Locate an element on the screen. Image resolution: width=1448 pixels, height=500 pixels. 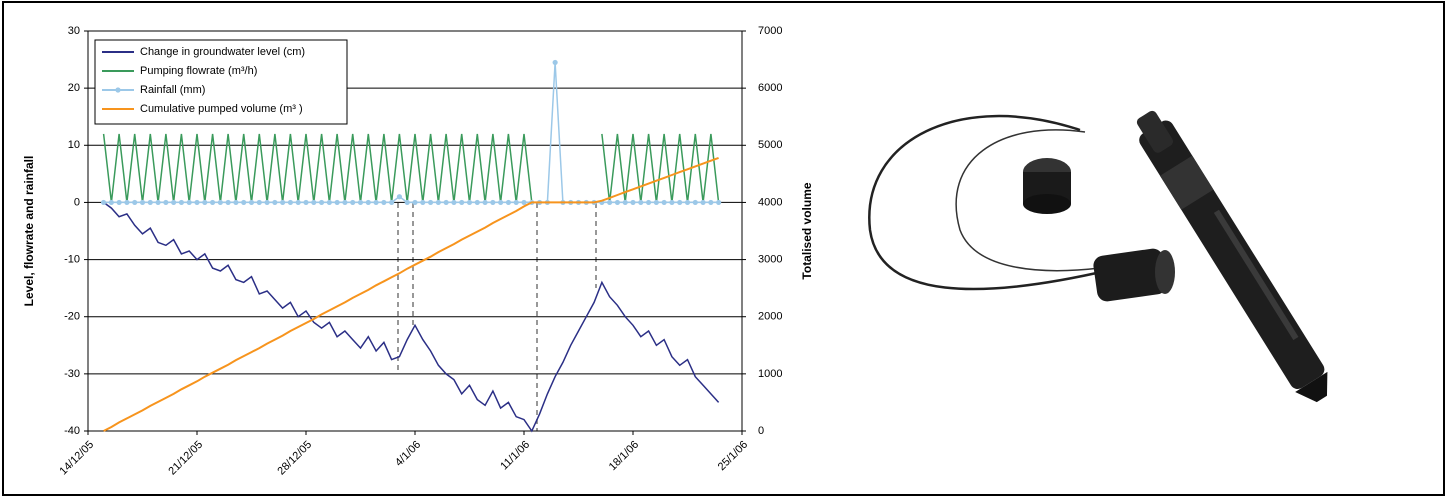
y-tick-label: 30 is located at coordinates (74, 31).